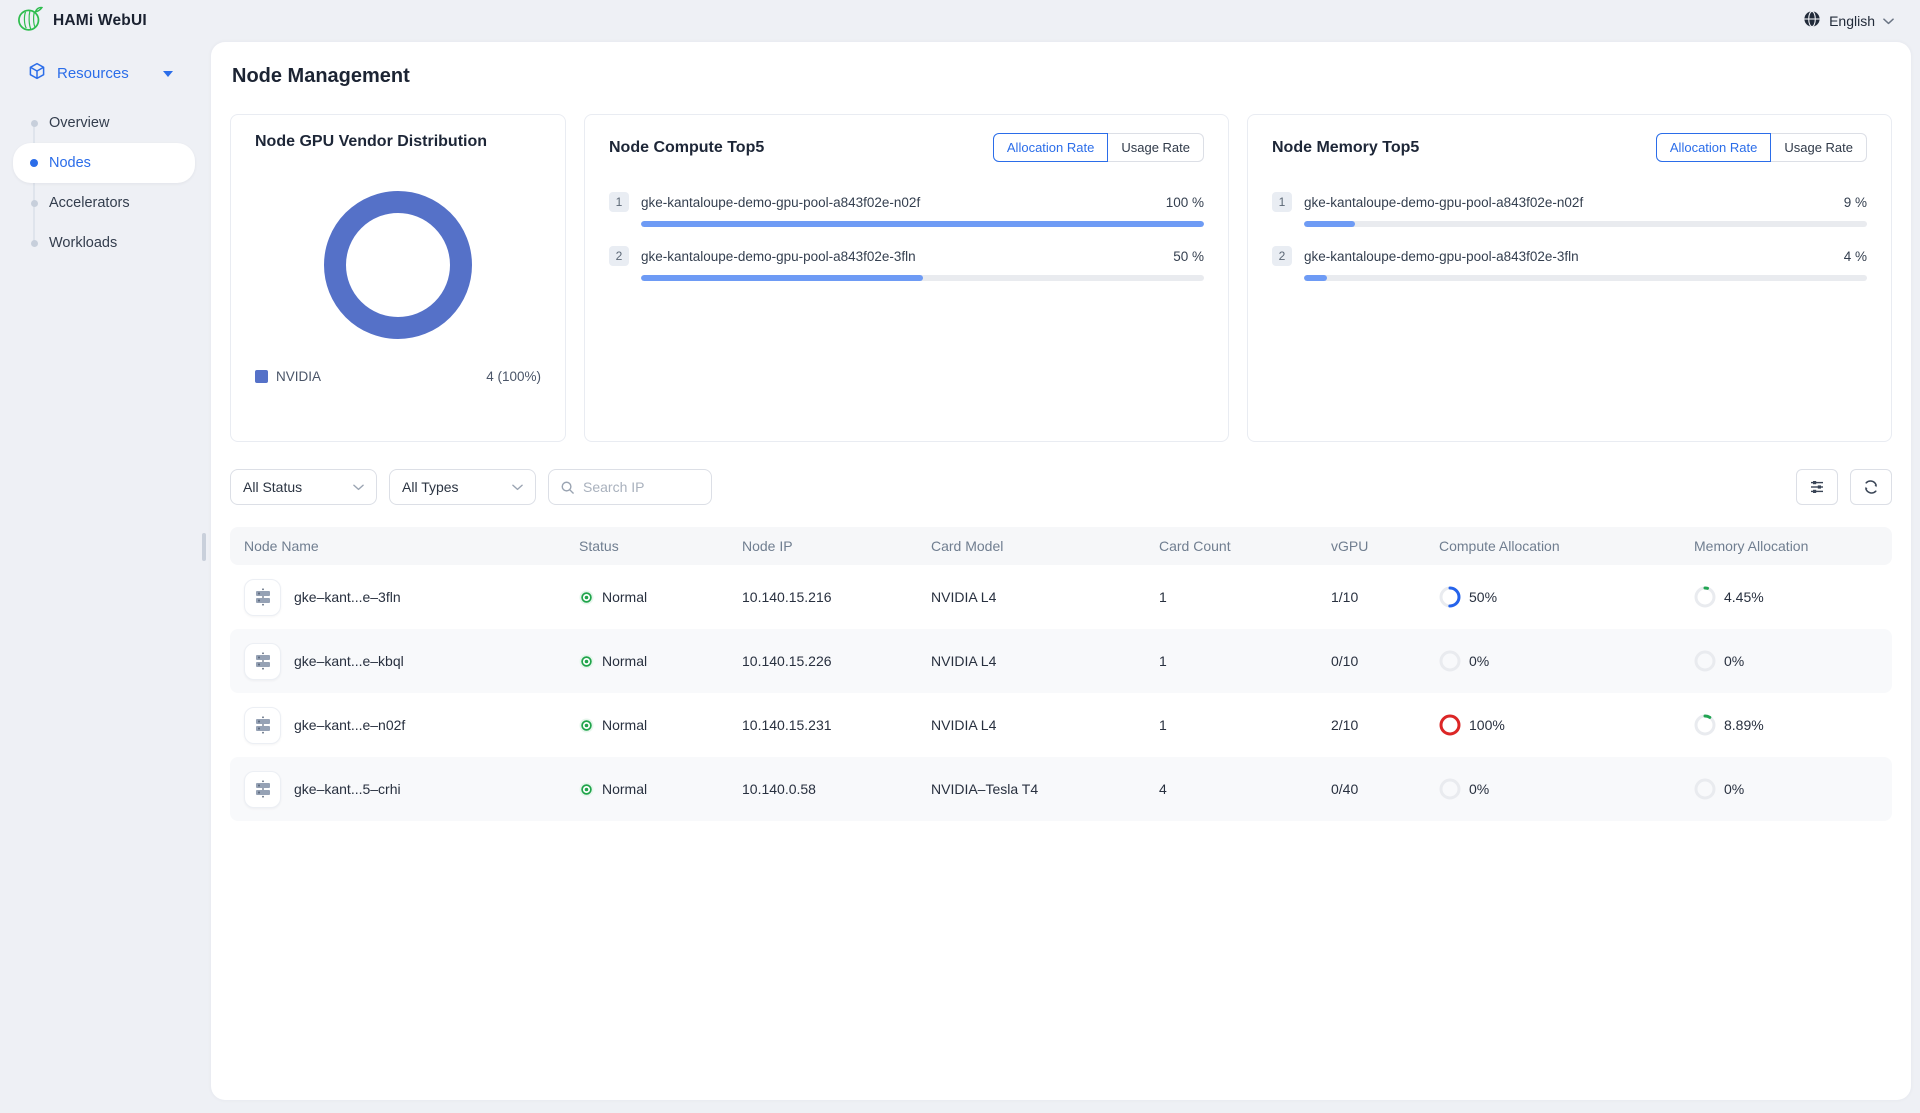 Image resolution: width=1920 pixels, height=1113 pixels. I want to click on node-ip: 10.140.0.58, so click(779, 789).